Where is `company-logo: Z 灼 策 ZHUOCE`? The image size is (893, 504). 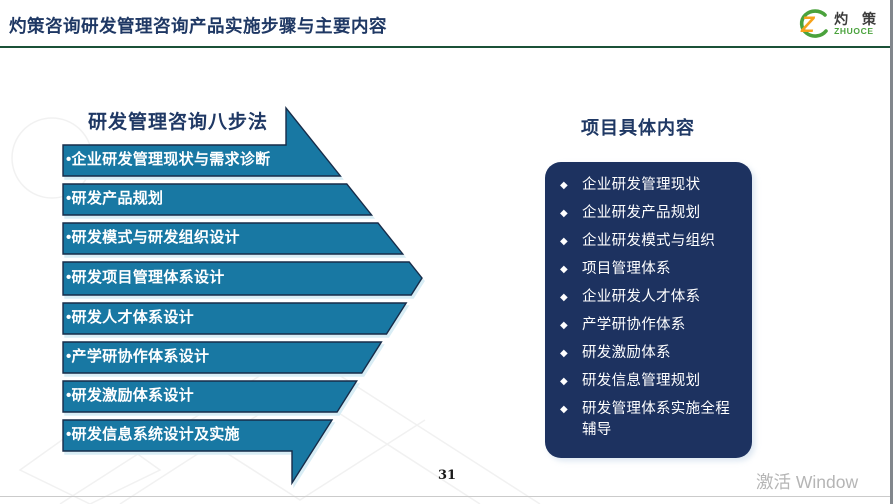
company-logo: Z 灼 策 ZHUOCE is located at coordinates (837, 24).